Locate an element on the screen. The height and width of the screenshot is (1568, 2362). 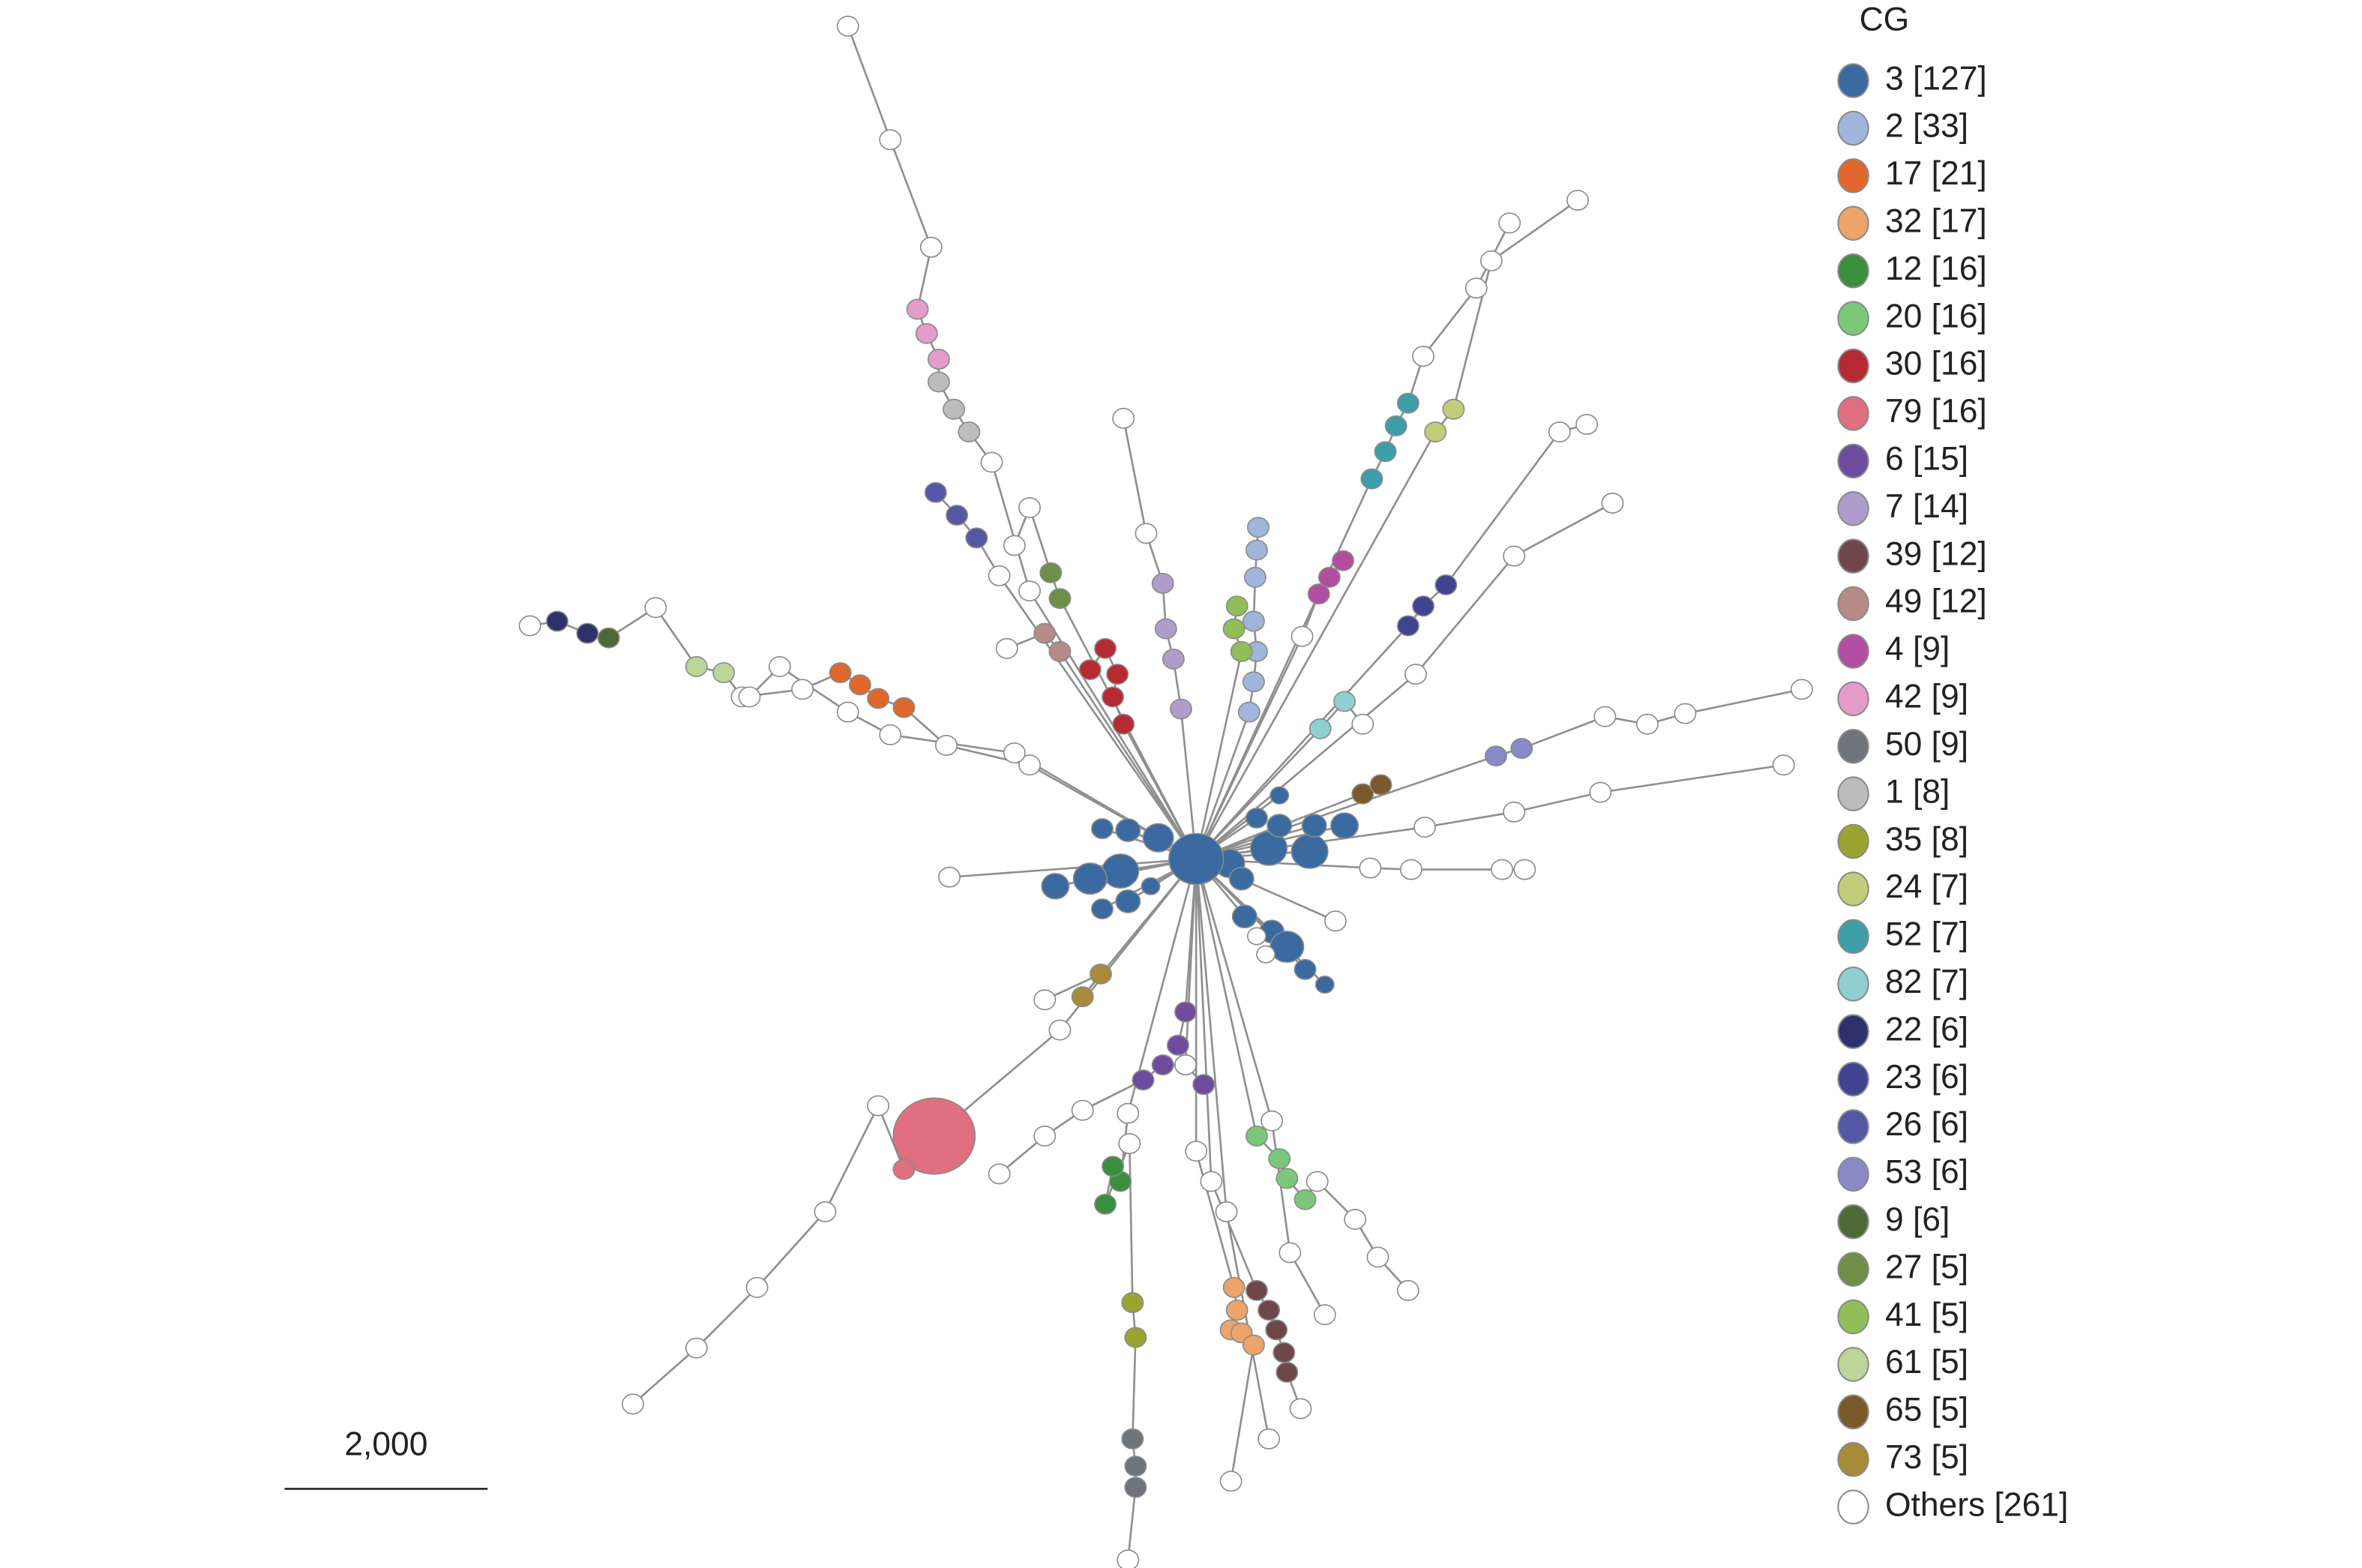
legend-label: 9 [6] is located at coordinates (1917, 1220).